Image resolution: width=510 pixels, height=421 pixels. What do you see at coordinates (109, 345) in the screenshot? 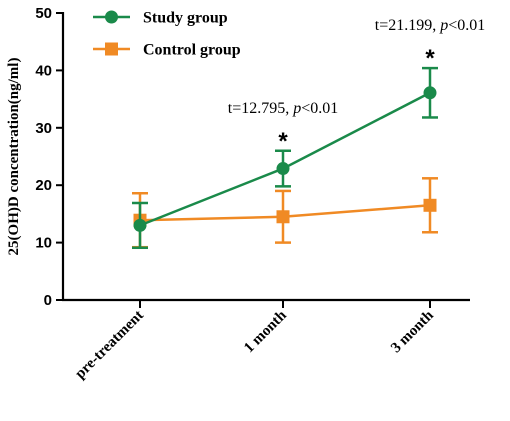
I see `x-tick-label: pre-treatment` at bounding box center [109, 345].